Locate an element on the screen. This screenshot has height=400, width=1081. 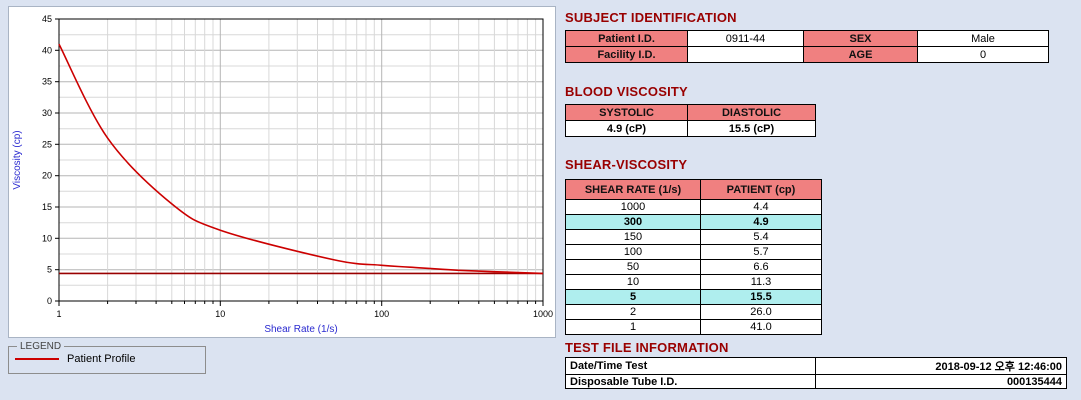
facility-id-value is located at coordinates (745, 54).